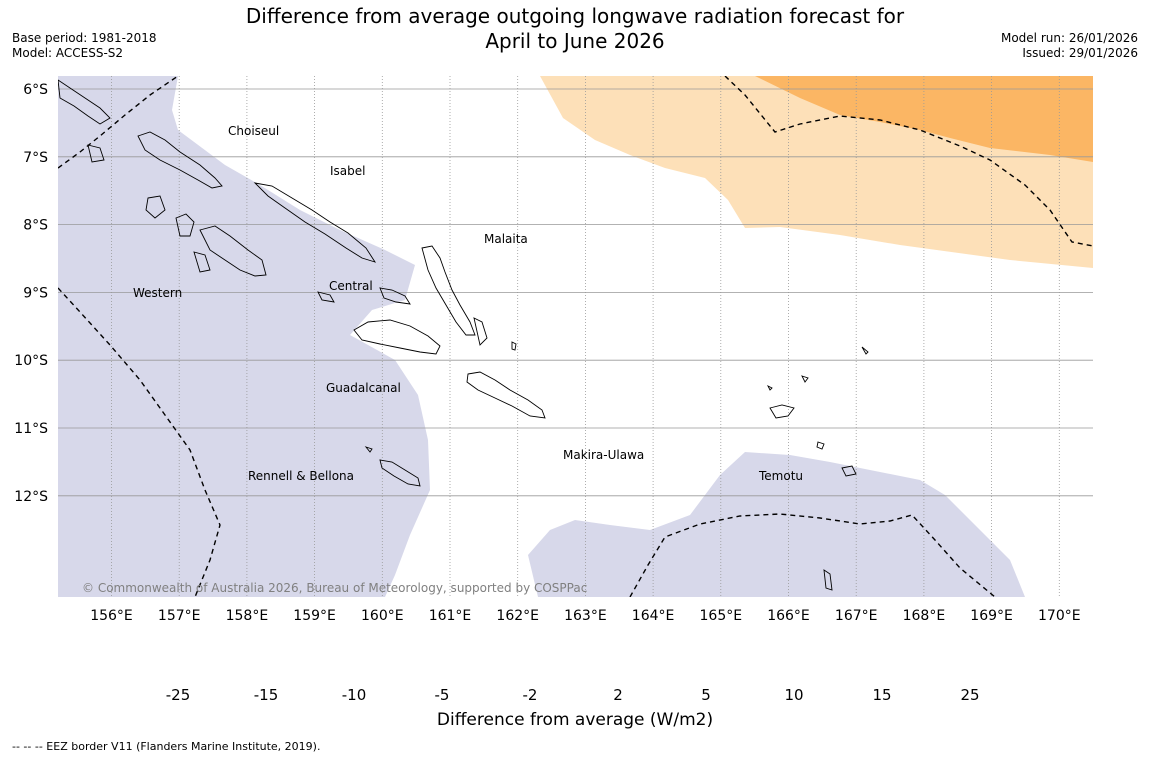 The height and width of the screenshot is (758, 1150). What do you see at coordinates (575, 720) in the screenshot?
I see `colorbar-title: Difference from average (W/m2)` at bounding box center [575, 720].